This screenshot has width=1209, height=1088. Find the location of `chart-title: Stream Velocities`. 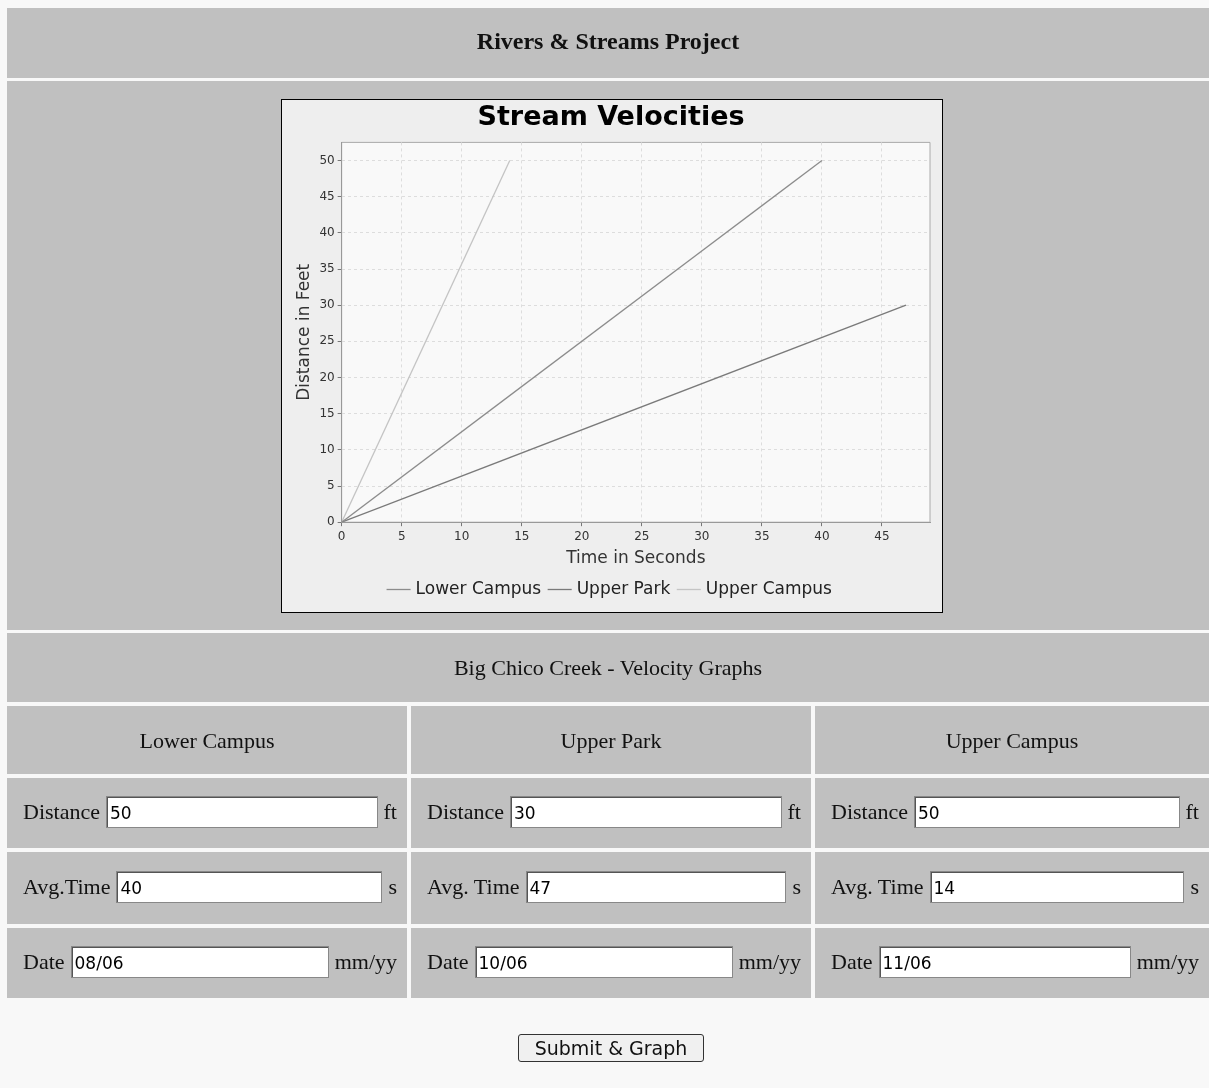

chart-title: Stream Velocities is located at coordinates (611, 116).